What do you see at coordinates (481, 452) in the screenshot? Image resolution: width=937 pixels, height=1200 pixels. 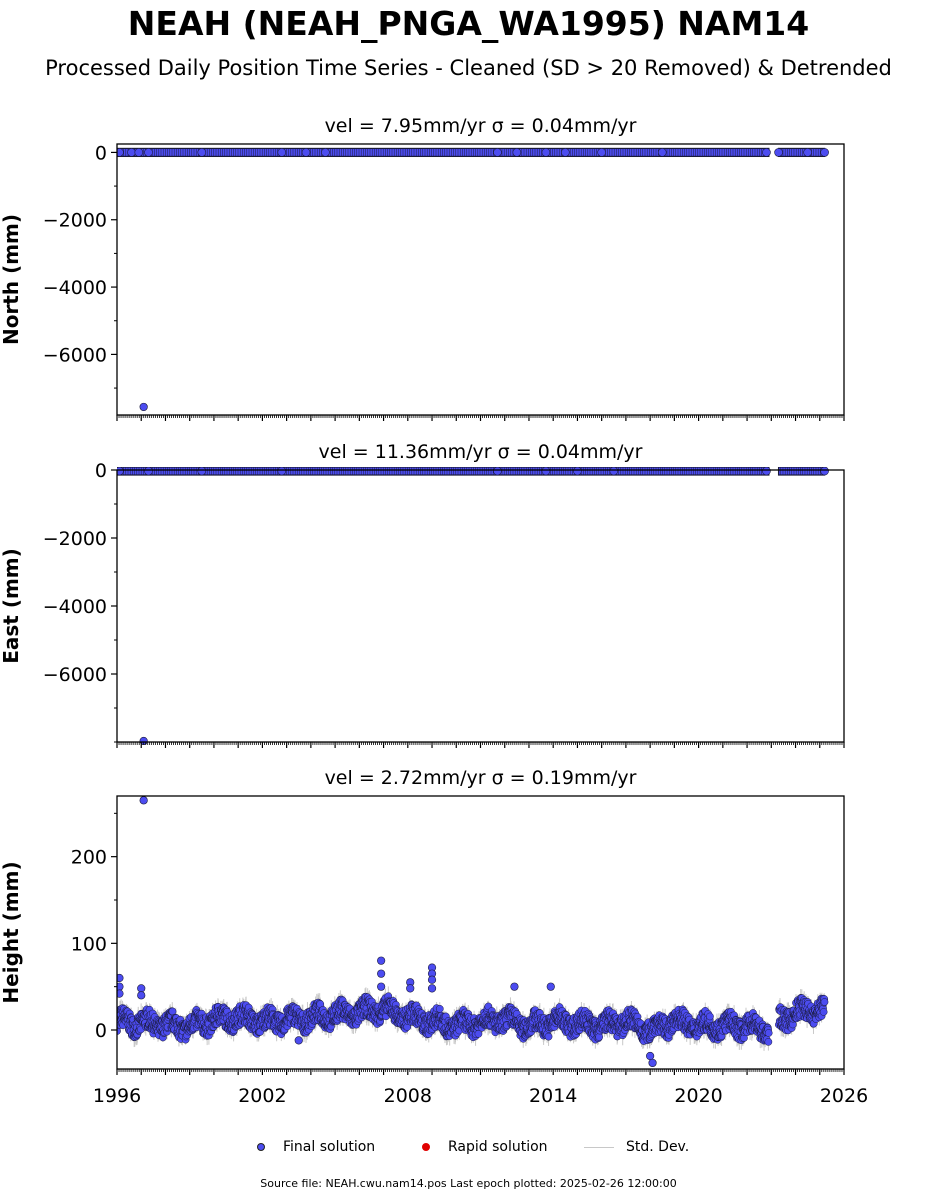 I see `panel-title: vel = 11.36mm/yr σ = 0.04mm/yr` at bounding box center [481, 452].